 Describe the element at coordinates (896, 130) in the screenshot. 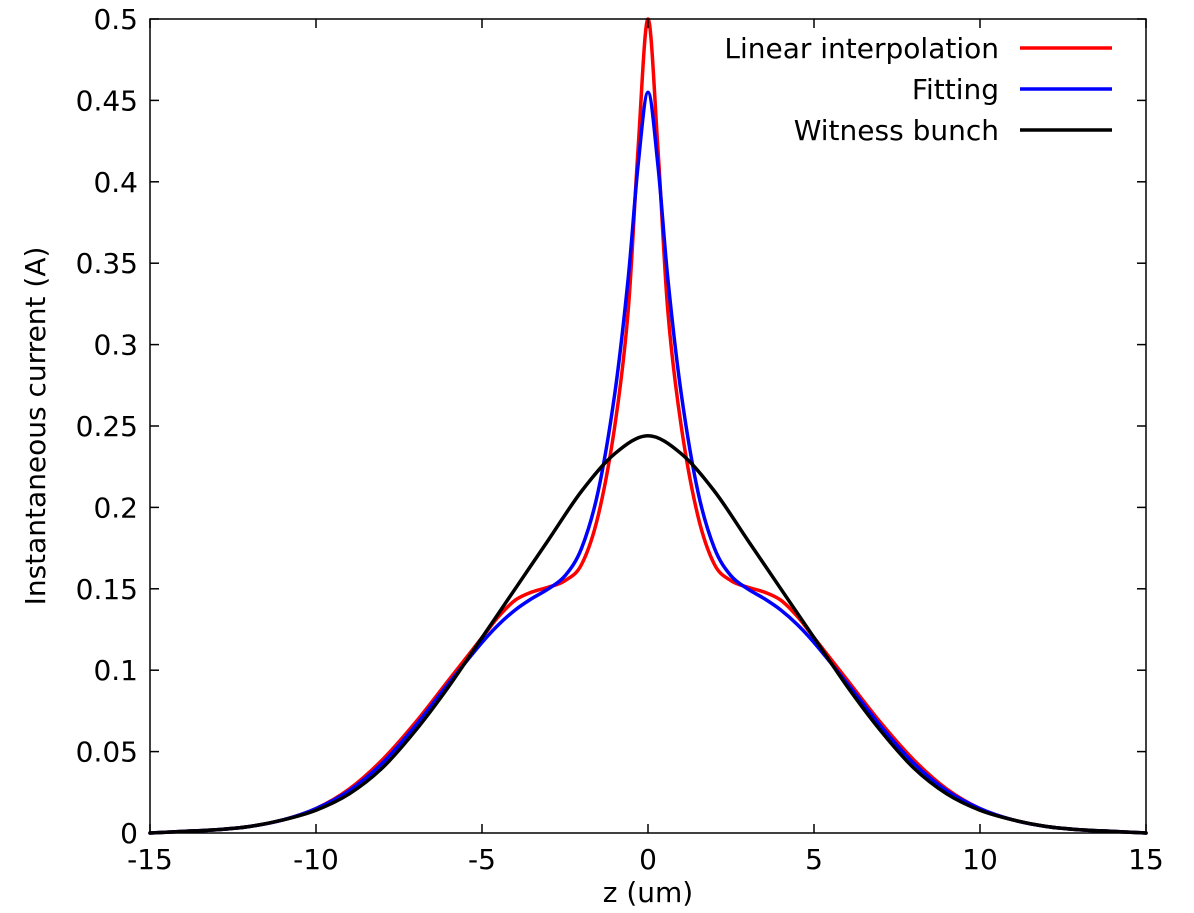

I see `legend-label: Witness bunch` at that location.